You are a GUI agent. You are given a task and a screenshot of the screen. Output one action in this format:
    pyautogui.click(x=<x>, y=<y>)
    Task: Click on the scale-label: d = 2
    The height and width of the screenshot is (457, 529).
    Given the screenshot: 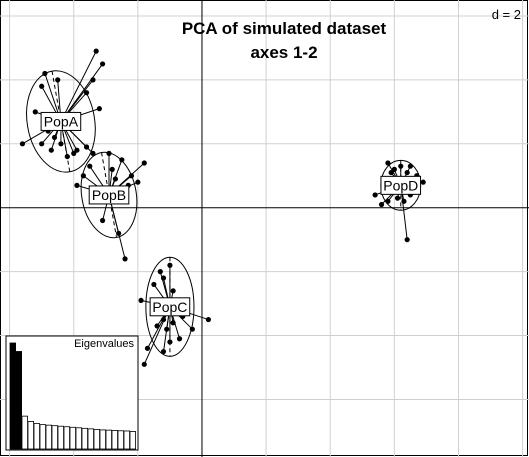 What is the action you would take?
    pyautogui.click(x=506, y=14)
    